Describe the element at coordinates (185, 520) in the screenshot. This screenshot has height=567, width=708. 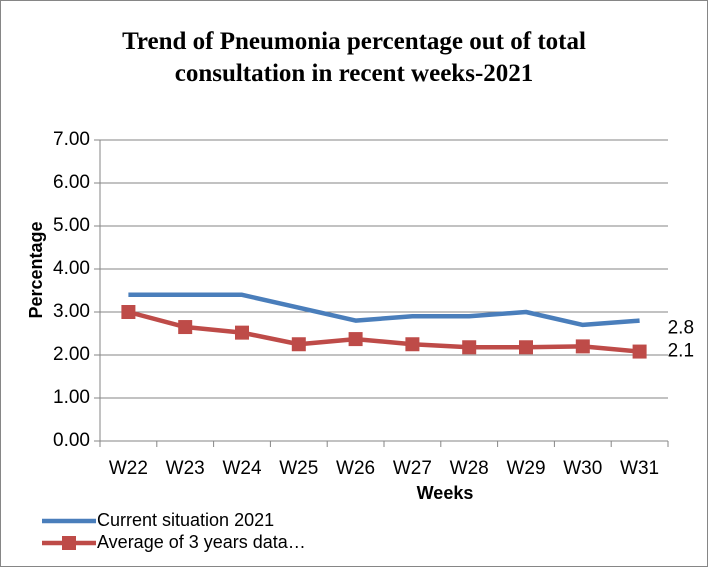
I see `legend-label: Current situation 2021` at that location.